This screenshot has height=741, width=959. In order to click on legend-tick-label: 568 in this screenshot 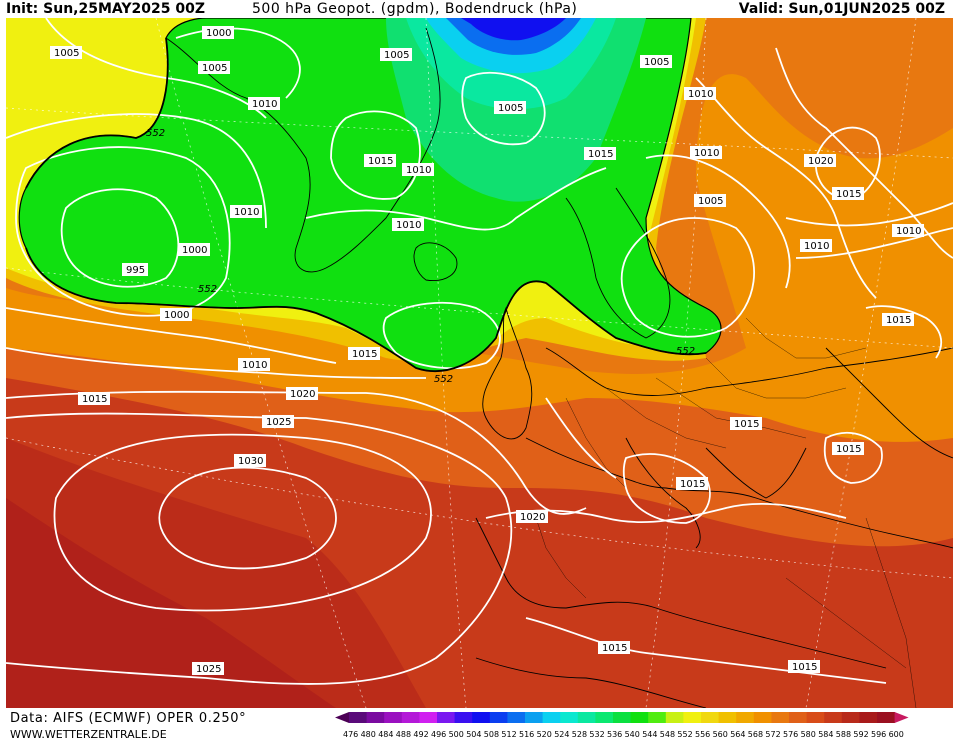, I will do `click(755, 734)`.